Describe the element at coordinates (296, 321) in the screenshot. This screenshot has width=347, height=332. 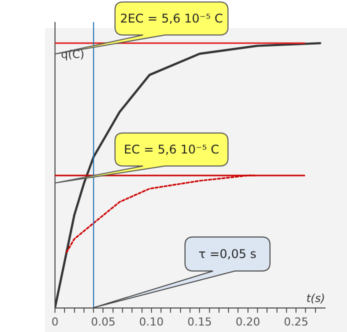
I see `x-tick-label: 0.25` at that location.